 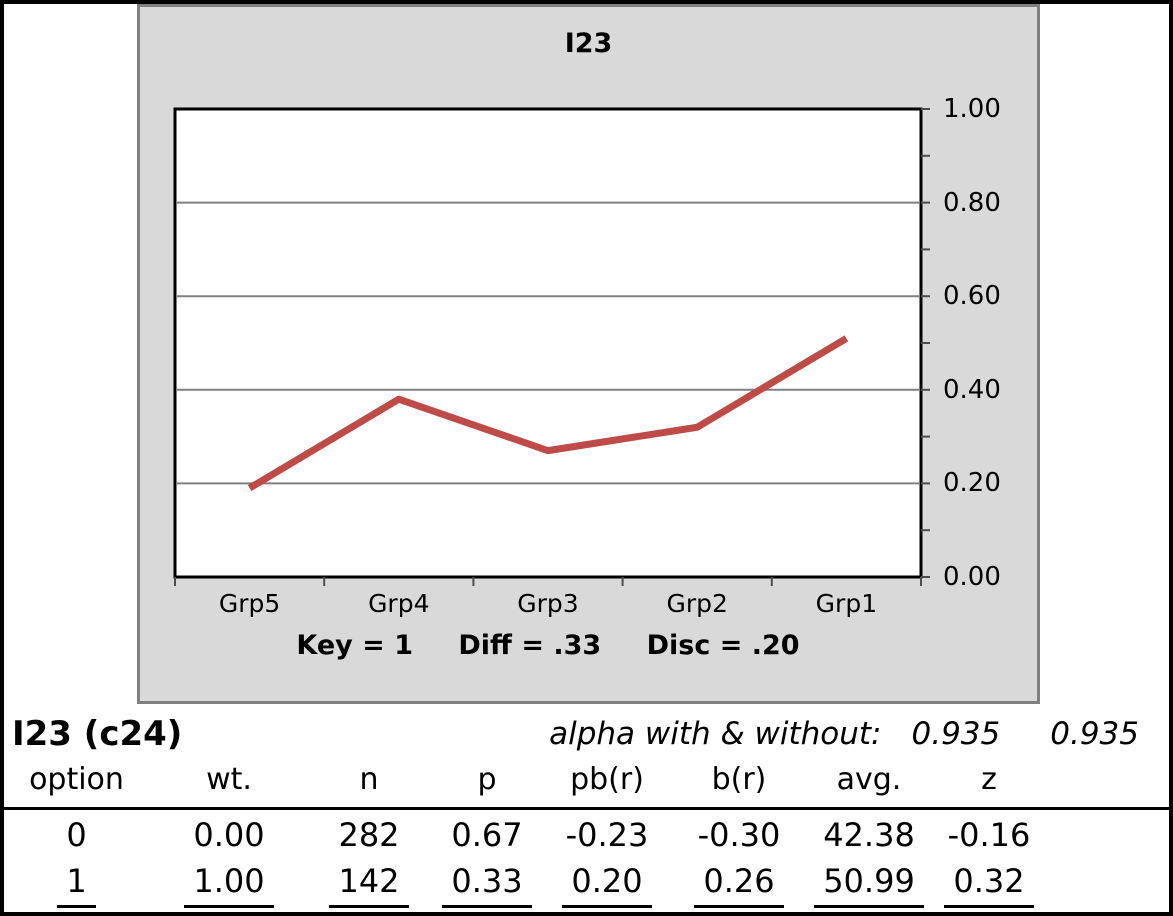 I want to click on chart-title: I23, so click(x=588, y=43).